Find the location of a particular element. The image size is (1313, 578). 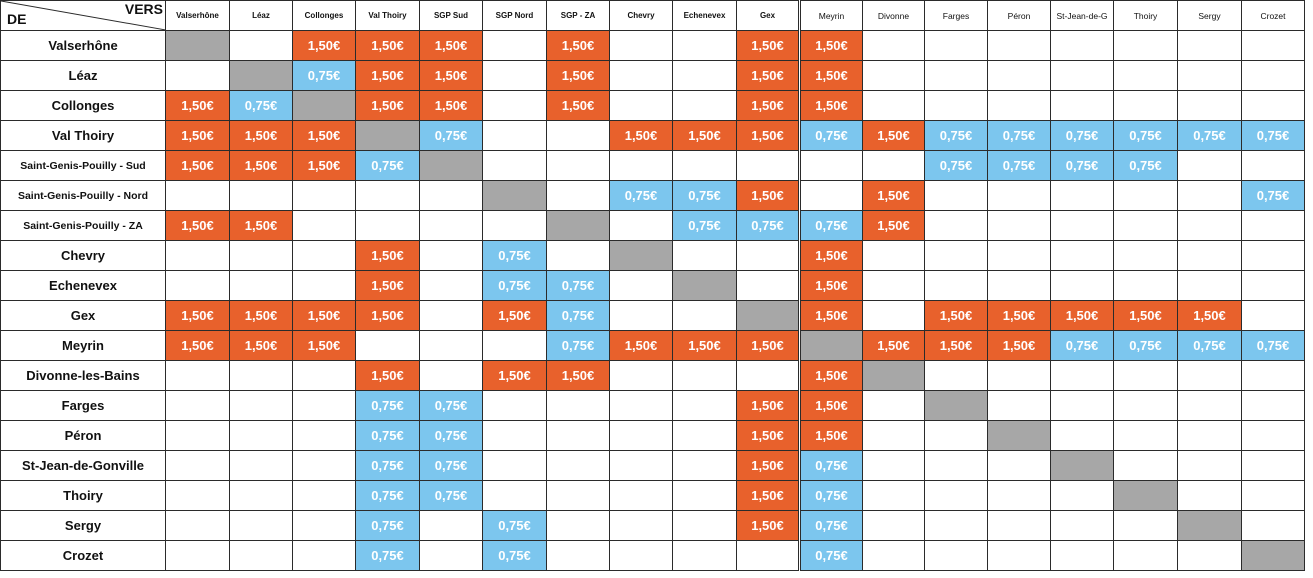

column-header-sgp-sud: SGP Sud is located at coordinates (451, 15).